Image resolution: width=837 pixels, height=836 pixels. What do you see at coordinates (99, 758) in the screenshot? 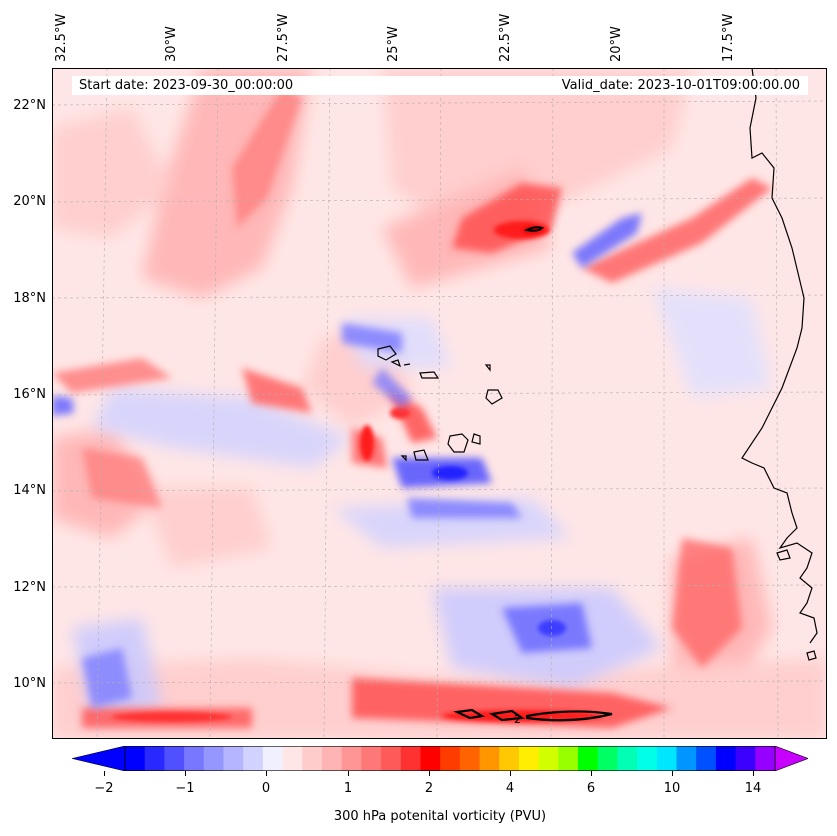
I see `colorbar-extend-low` at bounding box center [99, 758].